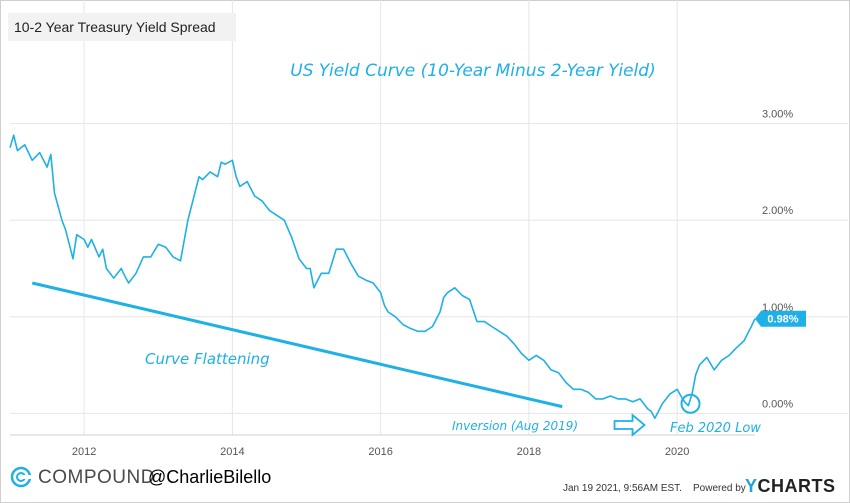 The image size is (850, 503). Describe the element at coordinates (232, 452) in the screenshot. I see `x-tick-label: 2014` at that location.